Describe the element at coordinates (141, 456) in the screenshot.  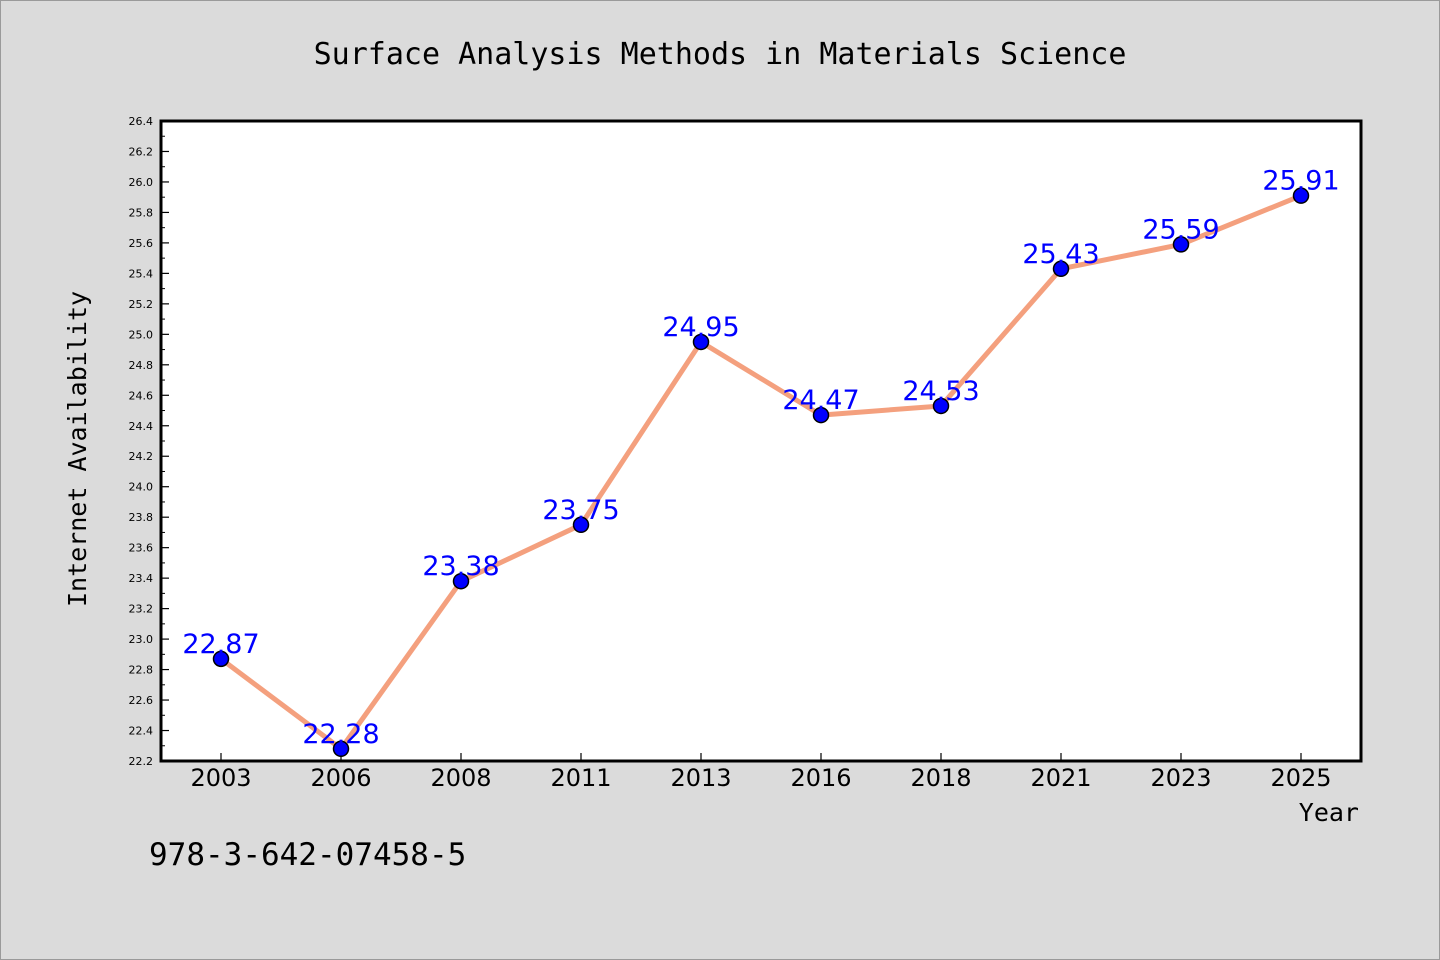
I see `y-tick-label: 24.2` at that location.